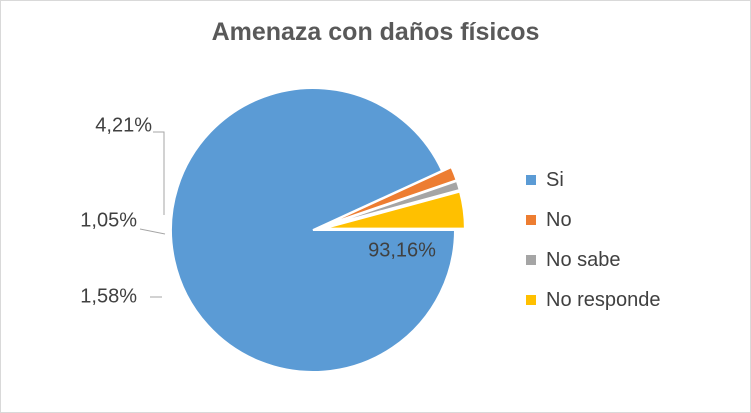  Describe the element at coordinates (123, 125) in the screenshot. I see `data-label-no-responde: 4,21%` at that location.